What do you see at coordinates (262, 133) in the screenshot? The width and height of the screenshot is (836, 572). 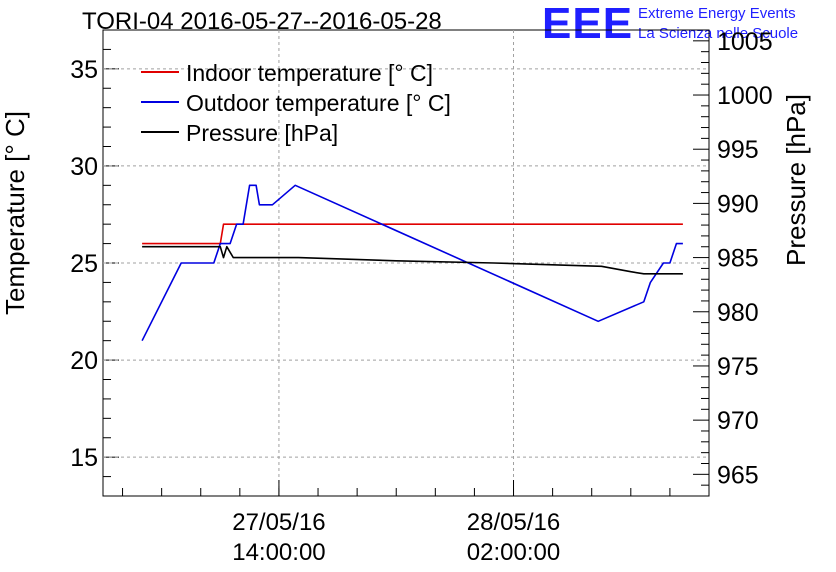 I see `legend-label-2: Pressure [hPa]` at bounding box center [262, 133].